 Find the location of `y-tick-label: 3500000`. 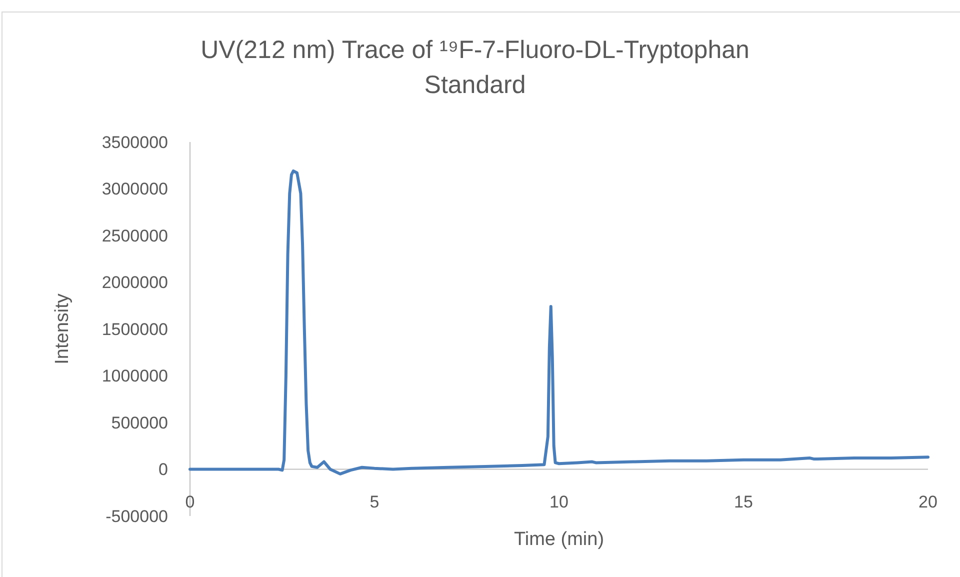

y-tick-label: 3500000 is located at coordinates (135, 142).